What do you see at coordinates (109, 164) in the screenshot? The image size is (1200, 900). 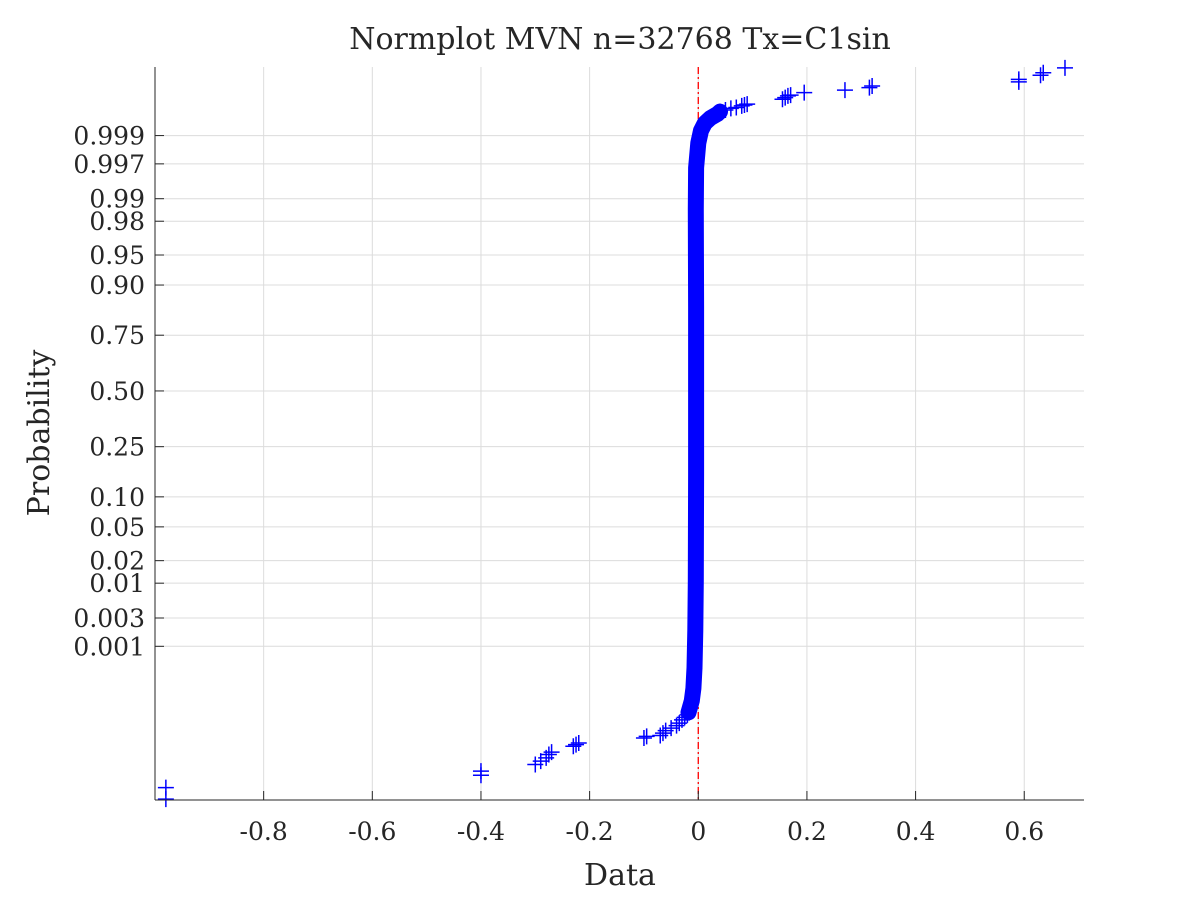 I see `y-tick-label: 0.997` at bounding box center [109, 164].